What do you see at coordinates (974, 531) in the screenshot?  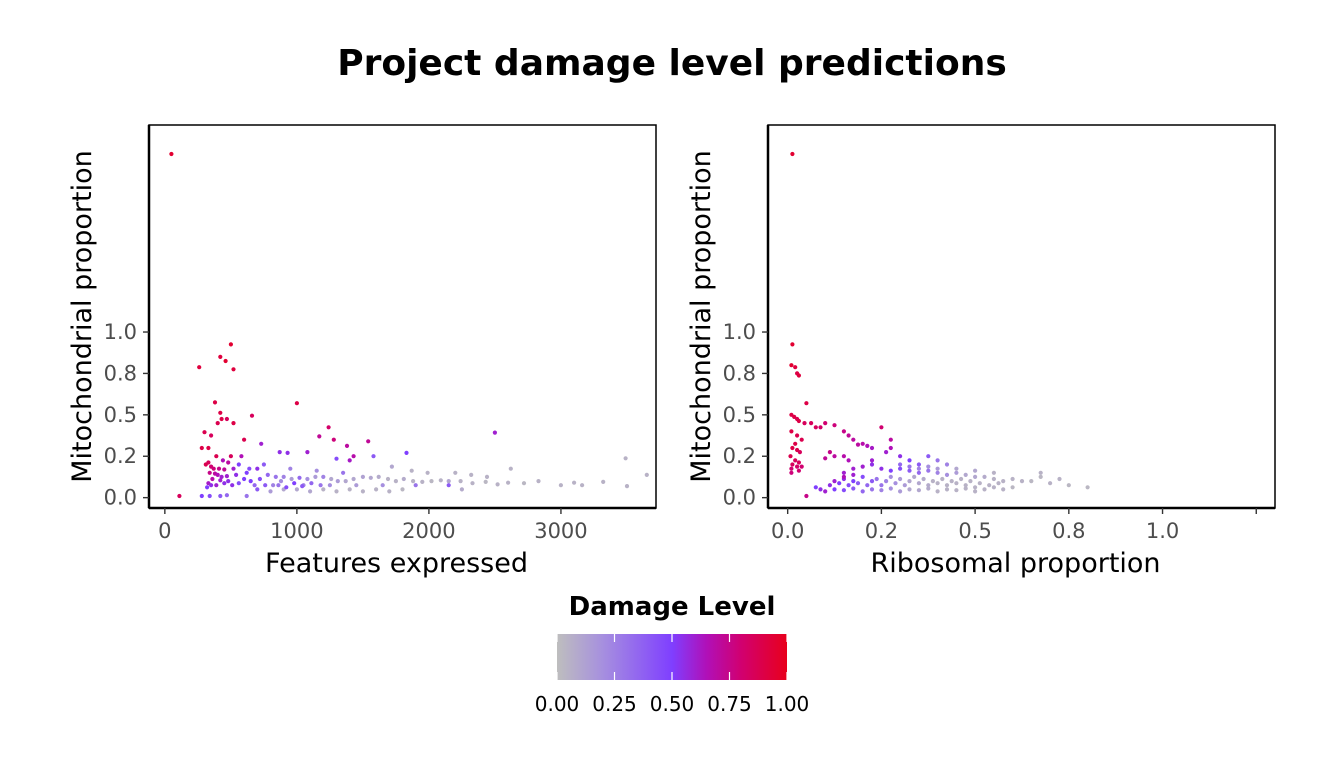 I see `x-tick-label: 0.5` at bounding box center [974, 531].